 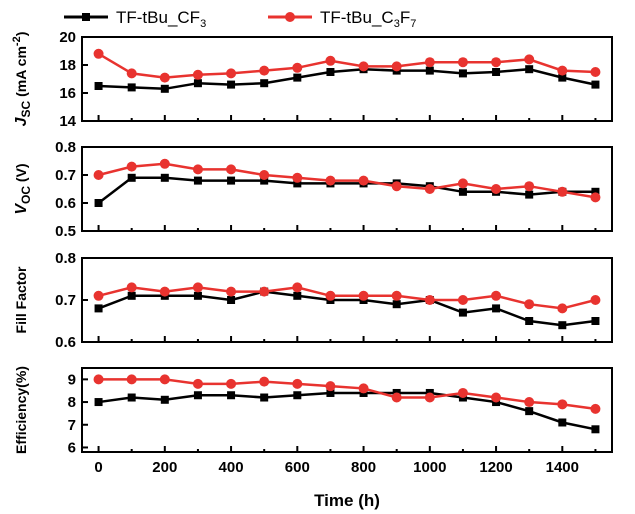 What do you see at coordinates (368, 19) in the screenshot?
I see `legend-label: TF-tBu_C3F7` at bounding box center [368, 19].